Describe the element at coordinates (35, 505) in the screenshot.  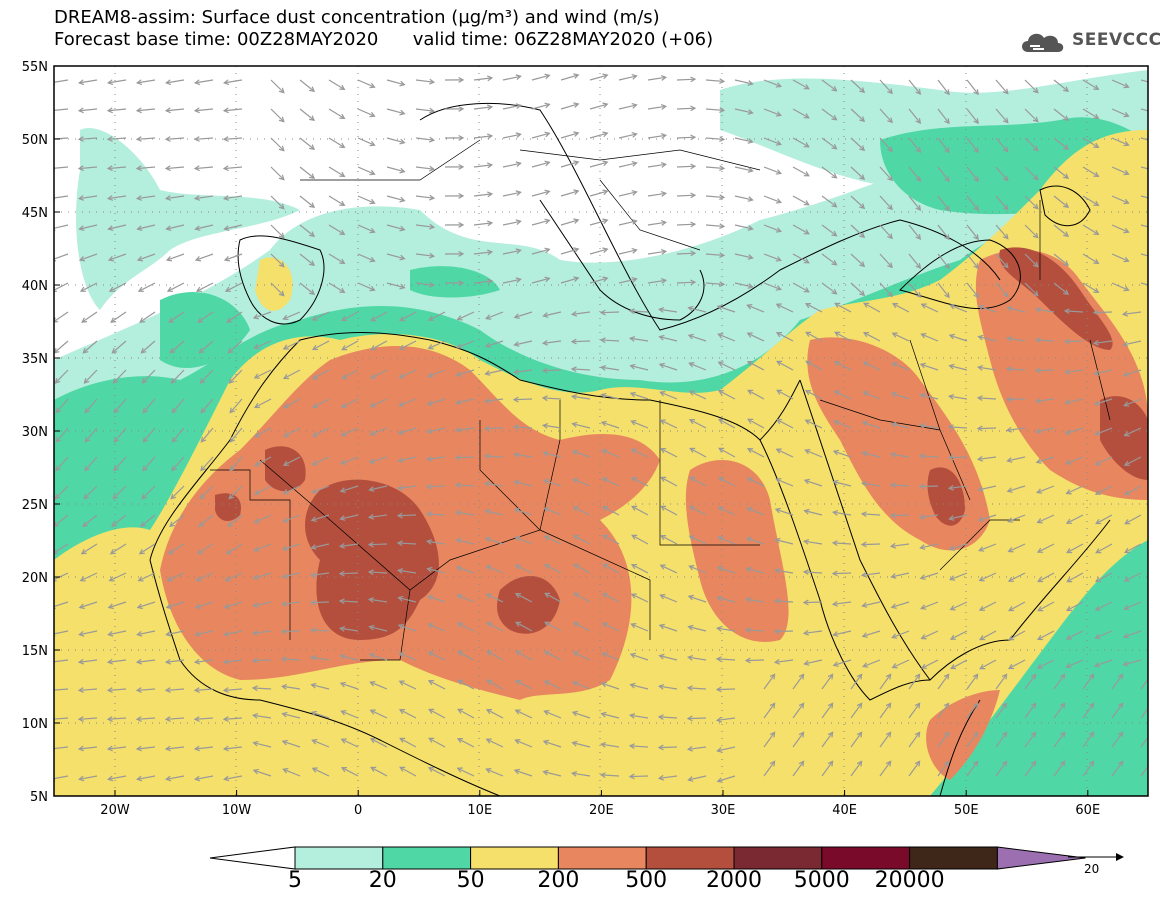
I see `lat-label: 25N` at that location.